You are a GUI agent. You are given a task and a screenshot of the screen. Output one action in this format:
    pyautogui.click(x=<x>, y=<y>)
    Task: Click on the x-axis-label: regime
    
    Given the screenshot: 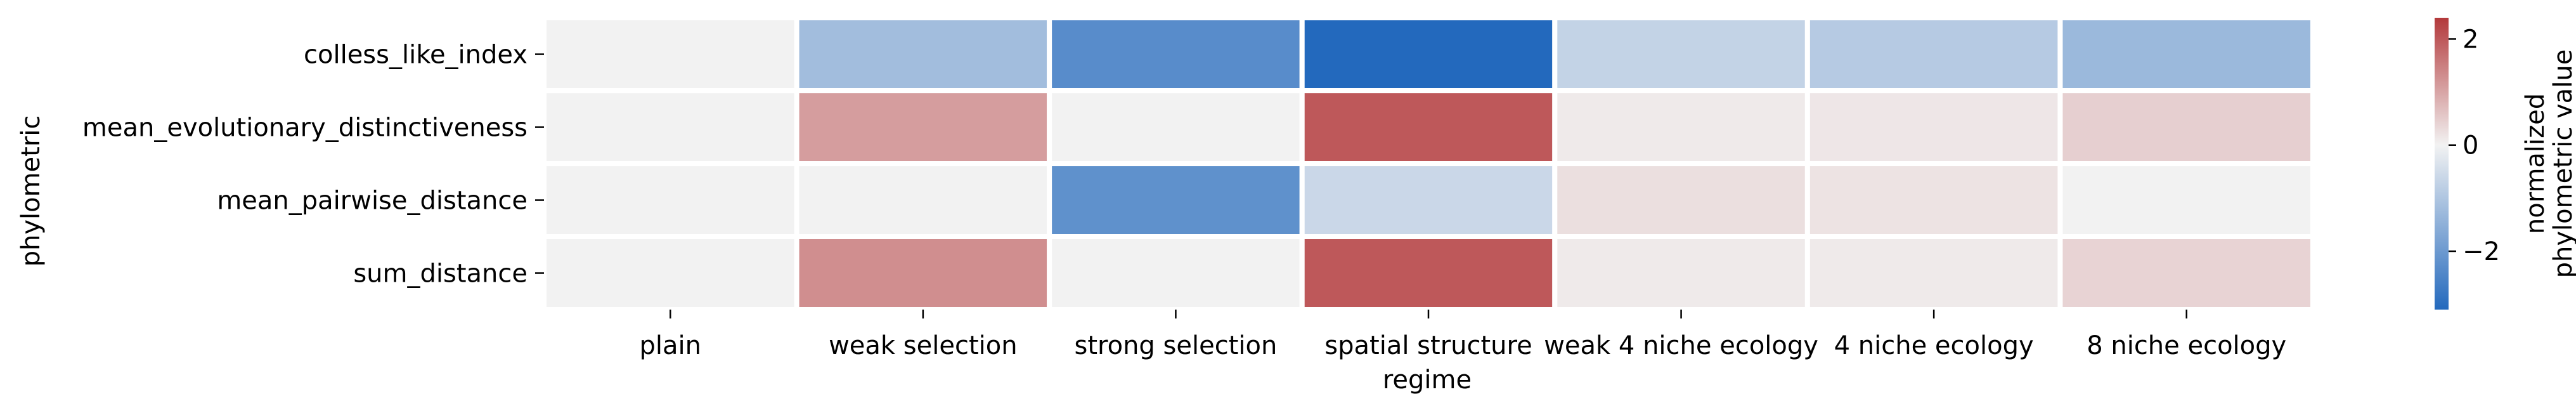 What is the action you would take?
    pyautogui.click(x=1427, y=380)
    